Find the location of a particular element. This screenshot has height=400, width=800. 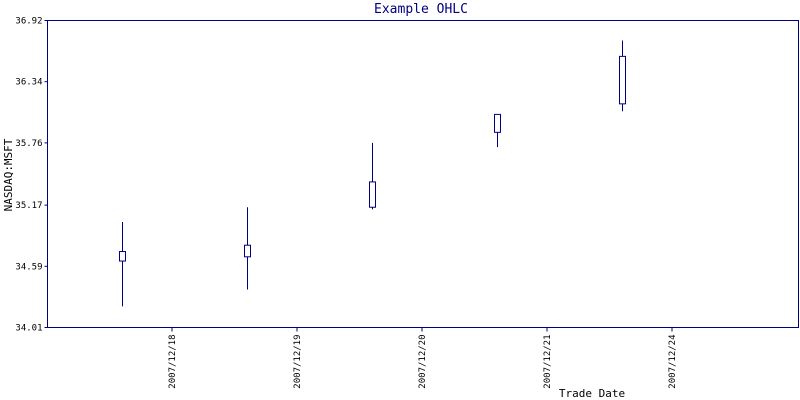

chart-title: Example OHLC is located at coordinates (421, 9).